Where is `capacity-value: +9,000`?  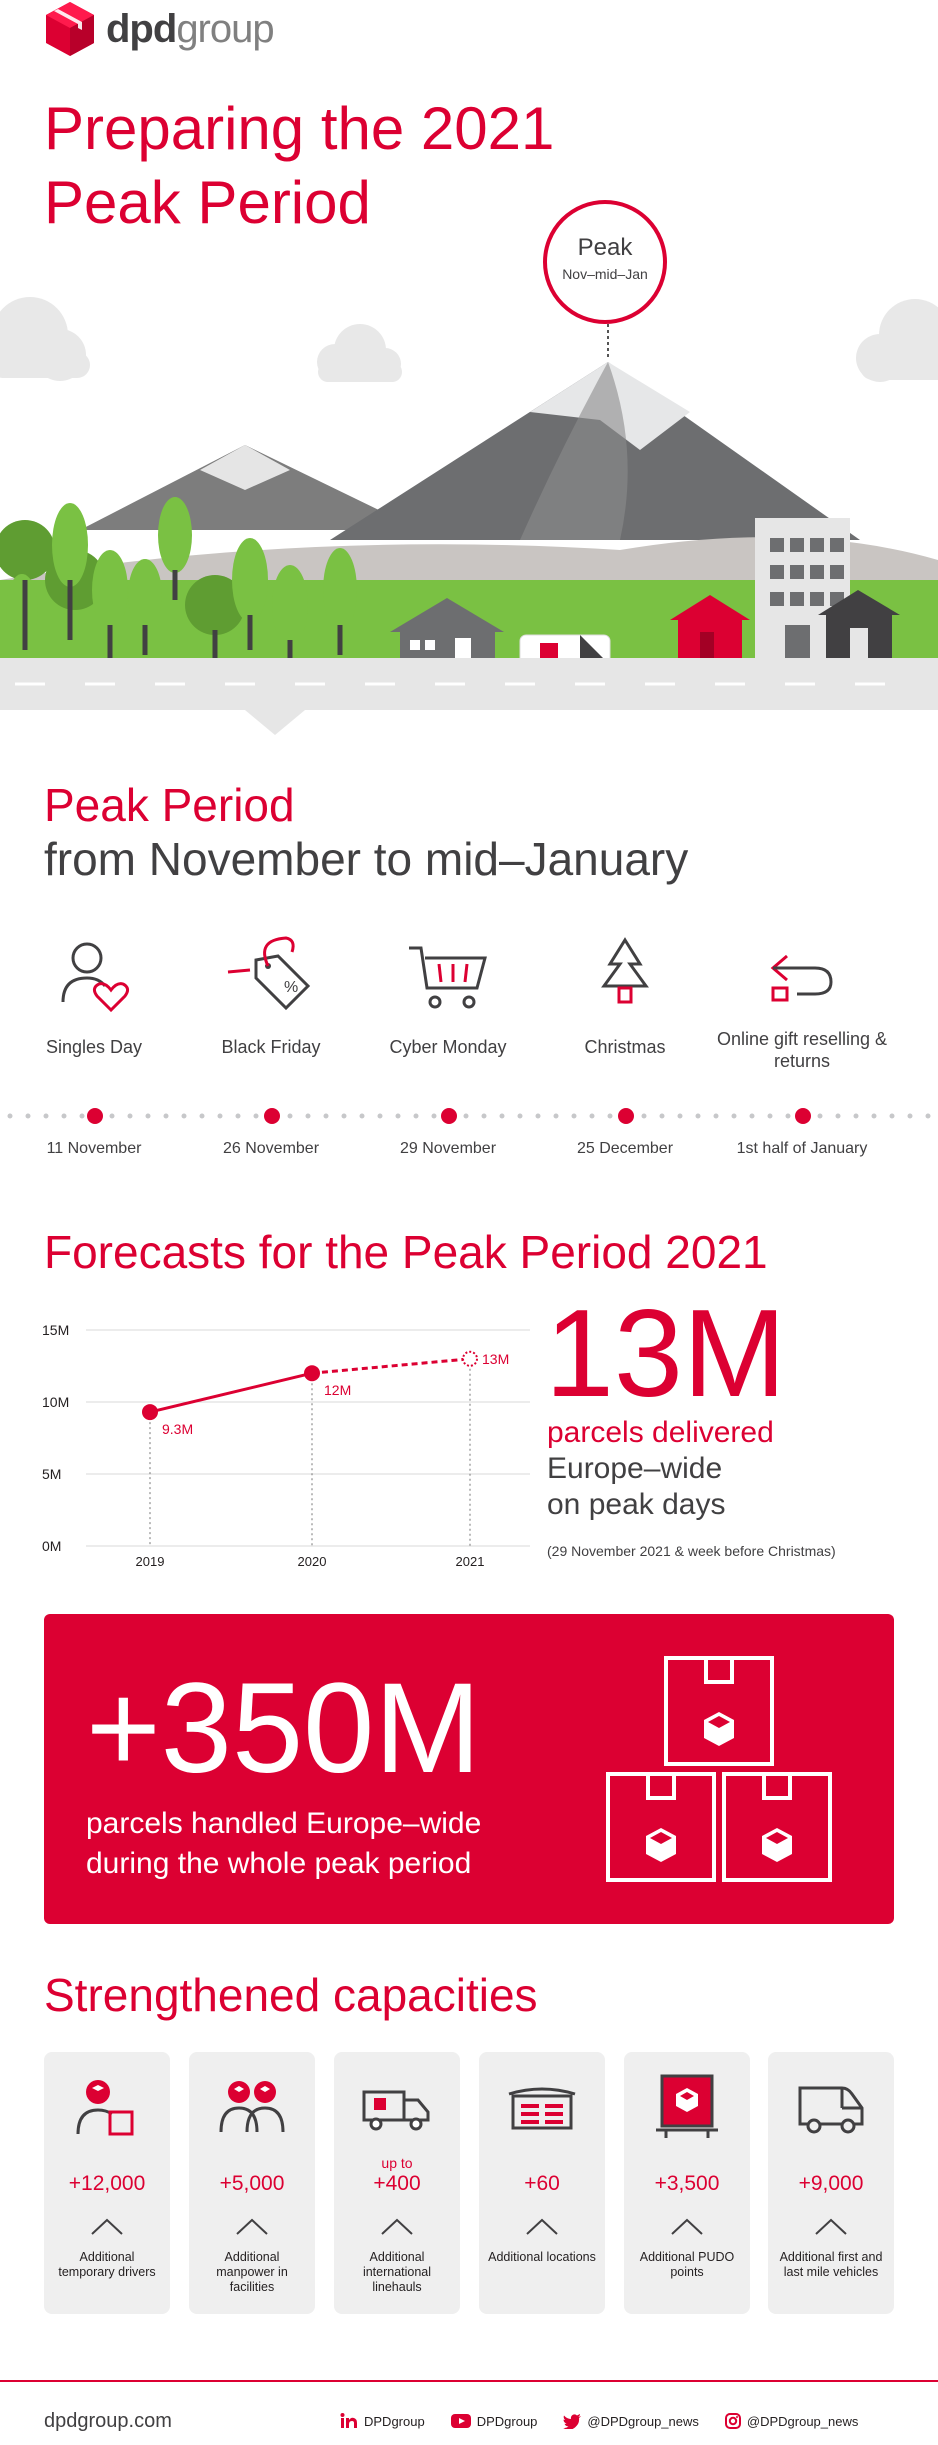 capacity-value: +9,000 is located at coordinates (831, 2183).